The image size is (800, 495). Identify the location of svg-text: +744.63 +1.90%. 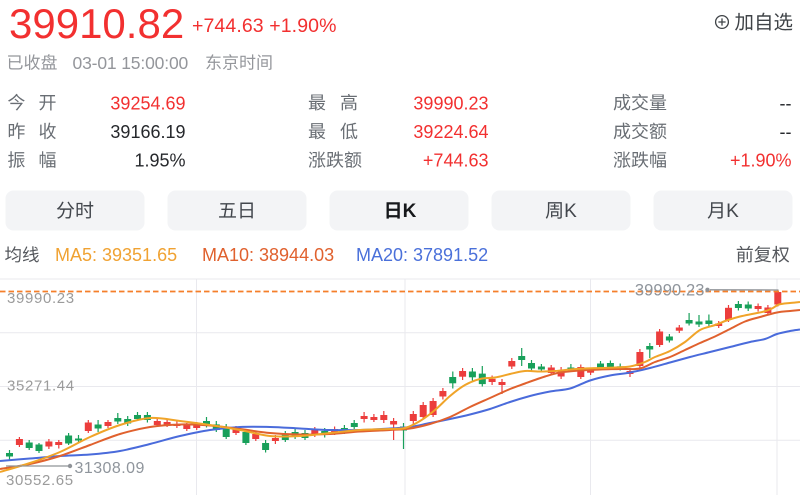
(264, 26).